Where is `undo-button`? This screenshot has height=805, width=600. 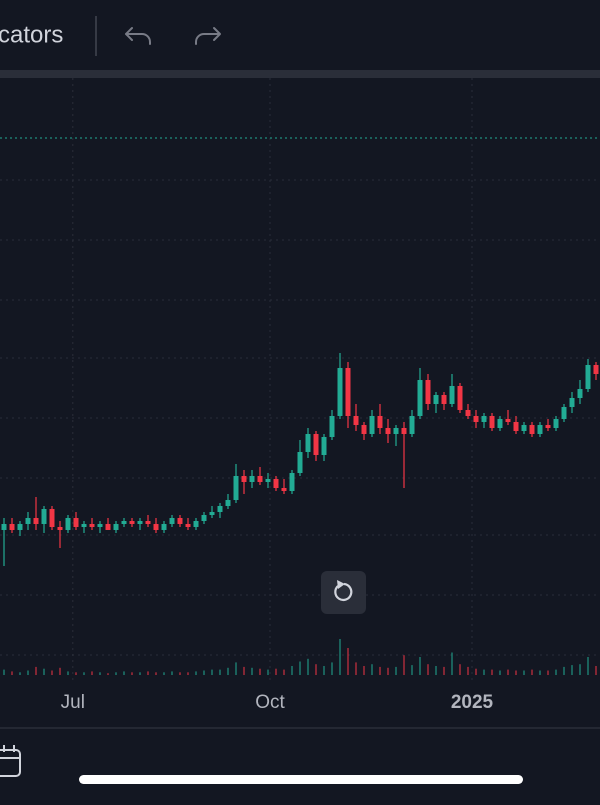
undo-button is located at coordinates (138, 36).